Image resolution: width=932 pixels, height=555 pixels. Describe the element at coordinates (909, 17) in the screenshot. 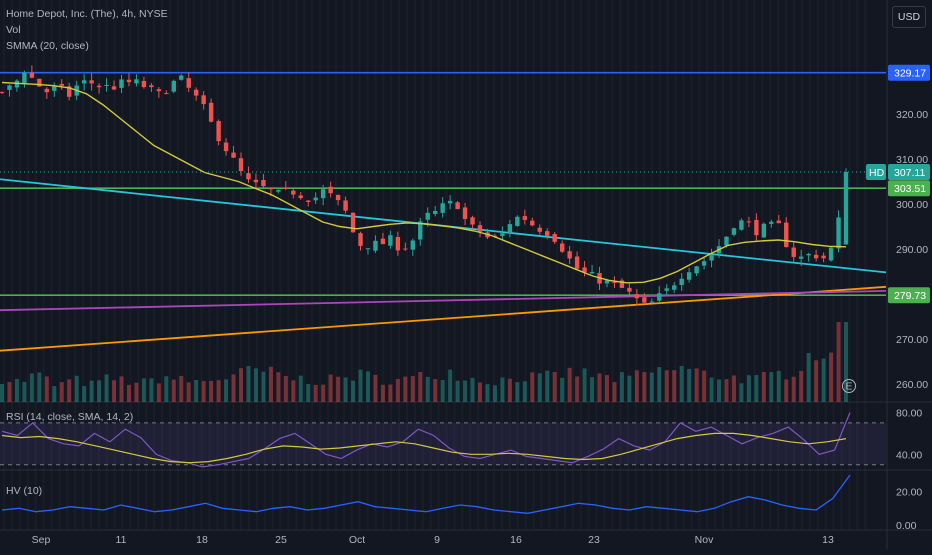

I see `currency-button: USD` at that location.